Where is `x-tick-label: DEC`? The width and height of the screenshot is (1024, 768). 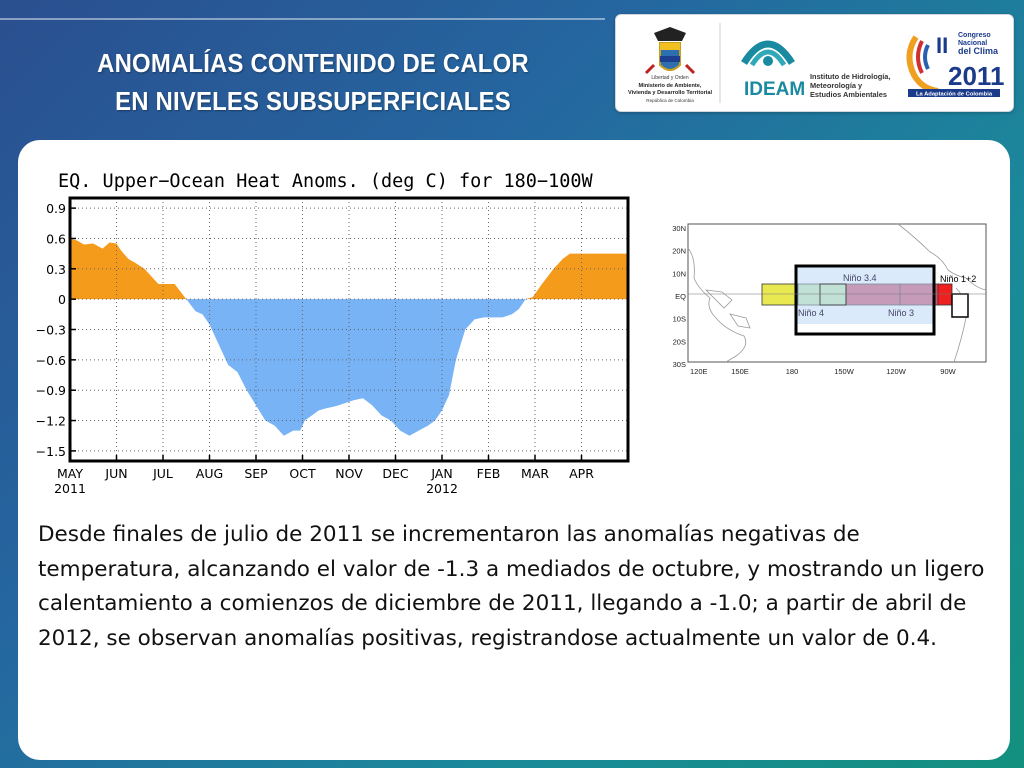 x-tick-label: DEC is located at coordinates (395, 473).